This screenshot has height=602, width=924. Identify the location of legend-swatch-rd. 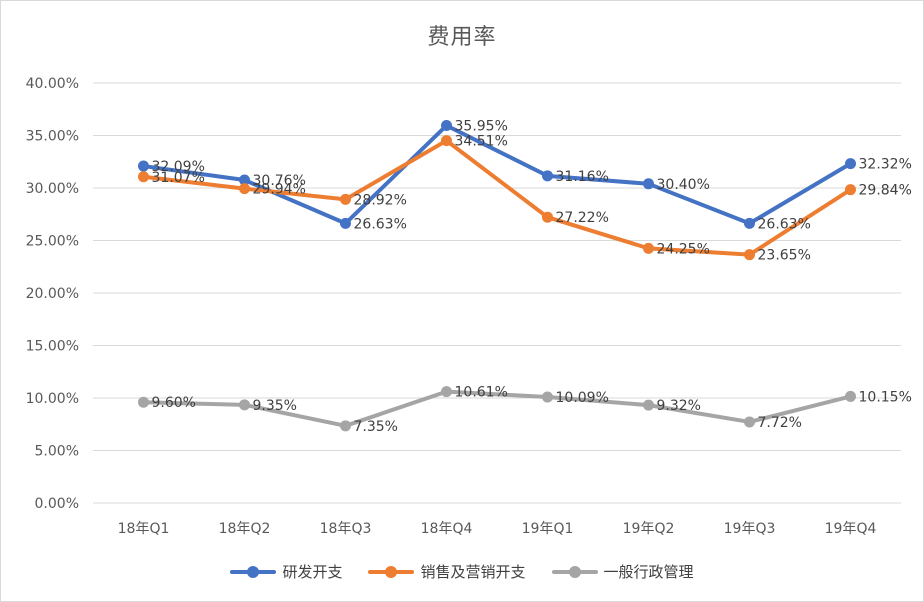
(253, 571).